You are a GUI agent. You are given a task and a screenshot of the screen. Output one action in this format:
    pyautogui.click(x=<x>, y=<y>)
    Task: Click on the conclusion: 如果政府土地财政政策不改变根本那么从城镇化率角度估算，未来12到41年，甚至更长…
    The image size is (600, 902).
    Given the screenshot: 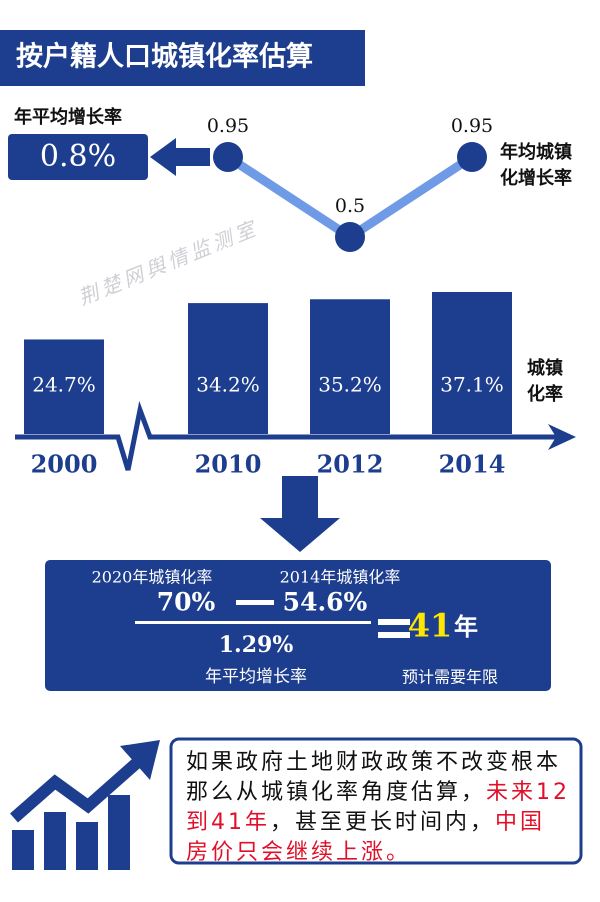 What is the action you would take?
    pyautogui.click(x=378, y=808)
    